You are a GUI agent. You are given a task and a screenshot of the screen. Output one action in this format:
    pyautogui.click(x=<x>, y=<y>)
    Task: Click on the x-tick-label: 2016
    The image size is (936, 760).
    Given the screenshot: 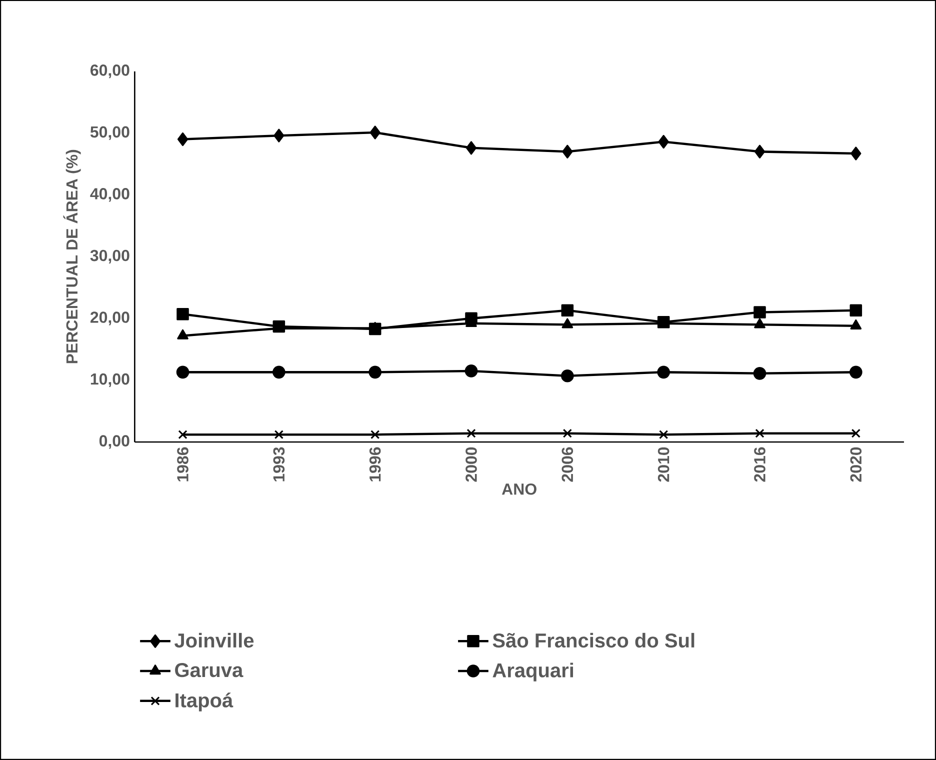 What is the action you would take?
    pyautogui.click(x=760, y=464)
    